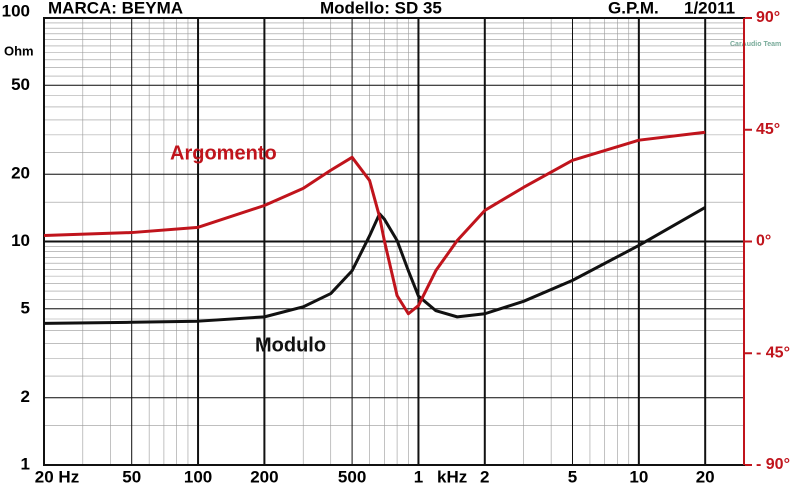 This screenshot has width=794, height=485. Describe the element at coordinates (198, 476) in the screenshot. I see `x-tick-label: 100` at that location.